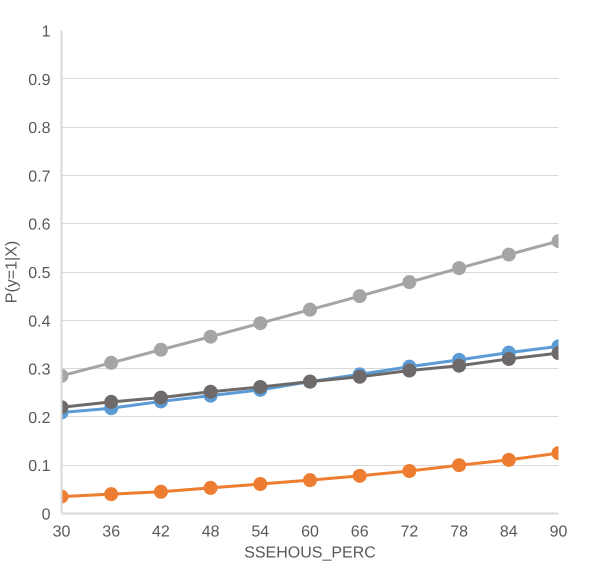 The height and width of the screenshot is (577, 598). What do you see at coordinates (39, 177) in the screenshot?
I see `y-tick-label: 0.7` at bounding box center [39, 177].